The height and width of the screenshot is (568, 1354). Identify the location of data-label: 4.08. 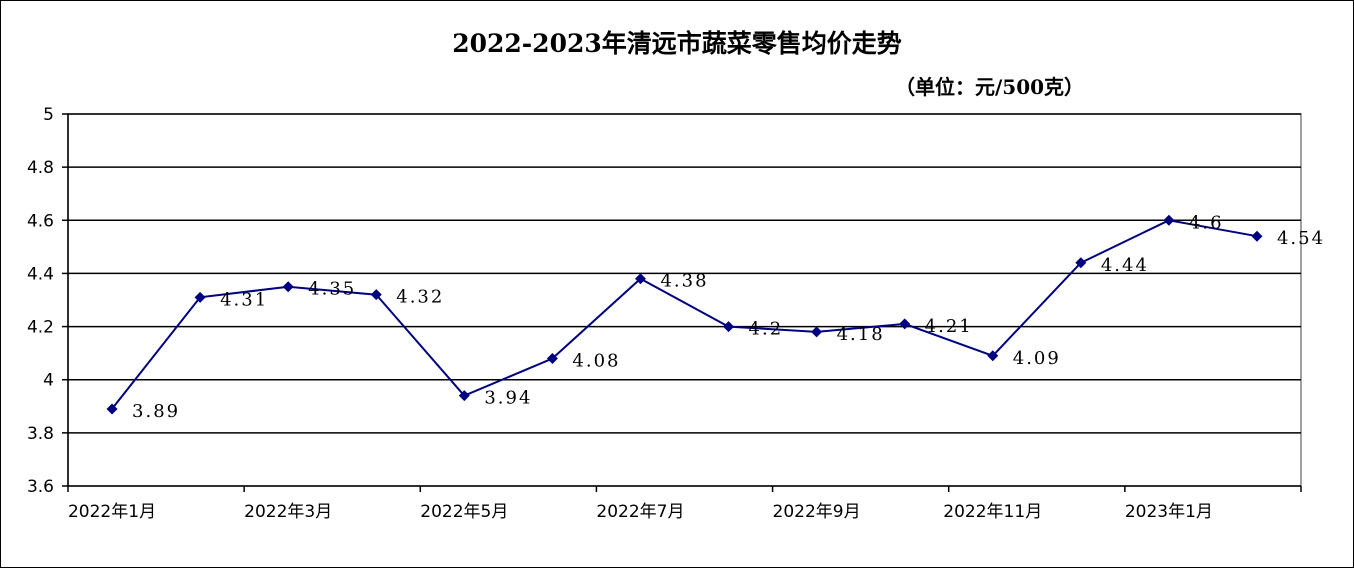
(596, 360).